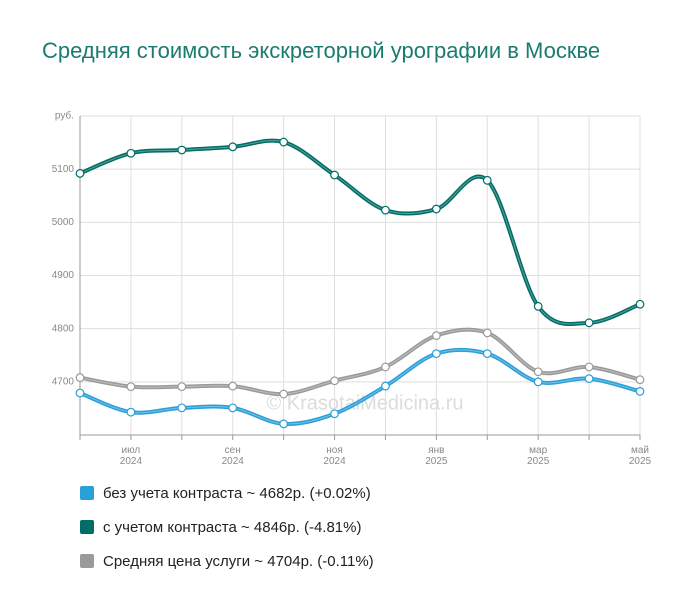 This screenshot has width=700, height=612. I want to click on watermark: © KrasotaiMedicina.ru, so click(364, 403).